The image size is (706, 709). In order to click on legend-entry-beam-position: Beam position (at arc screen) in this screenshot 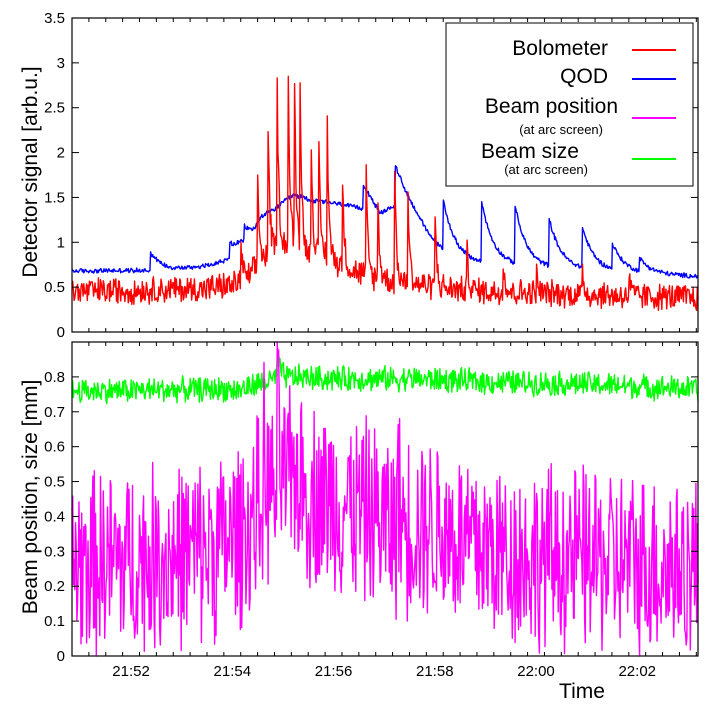, I will do `click(580, 116)`.